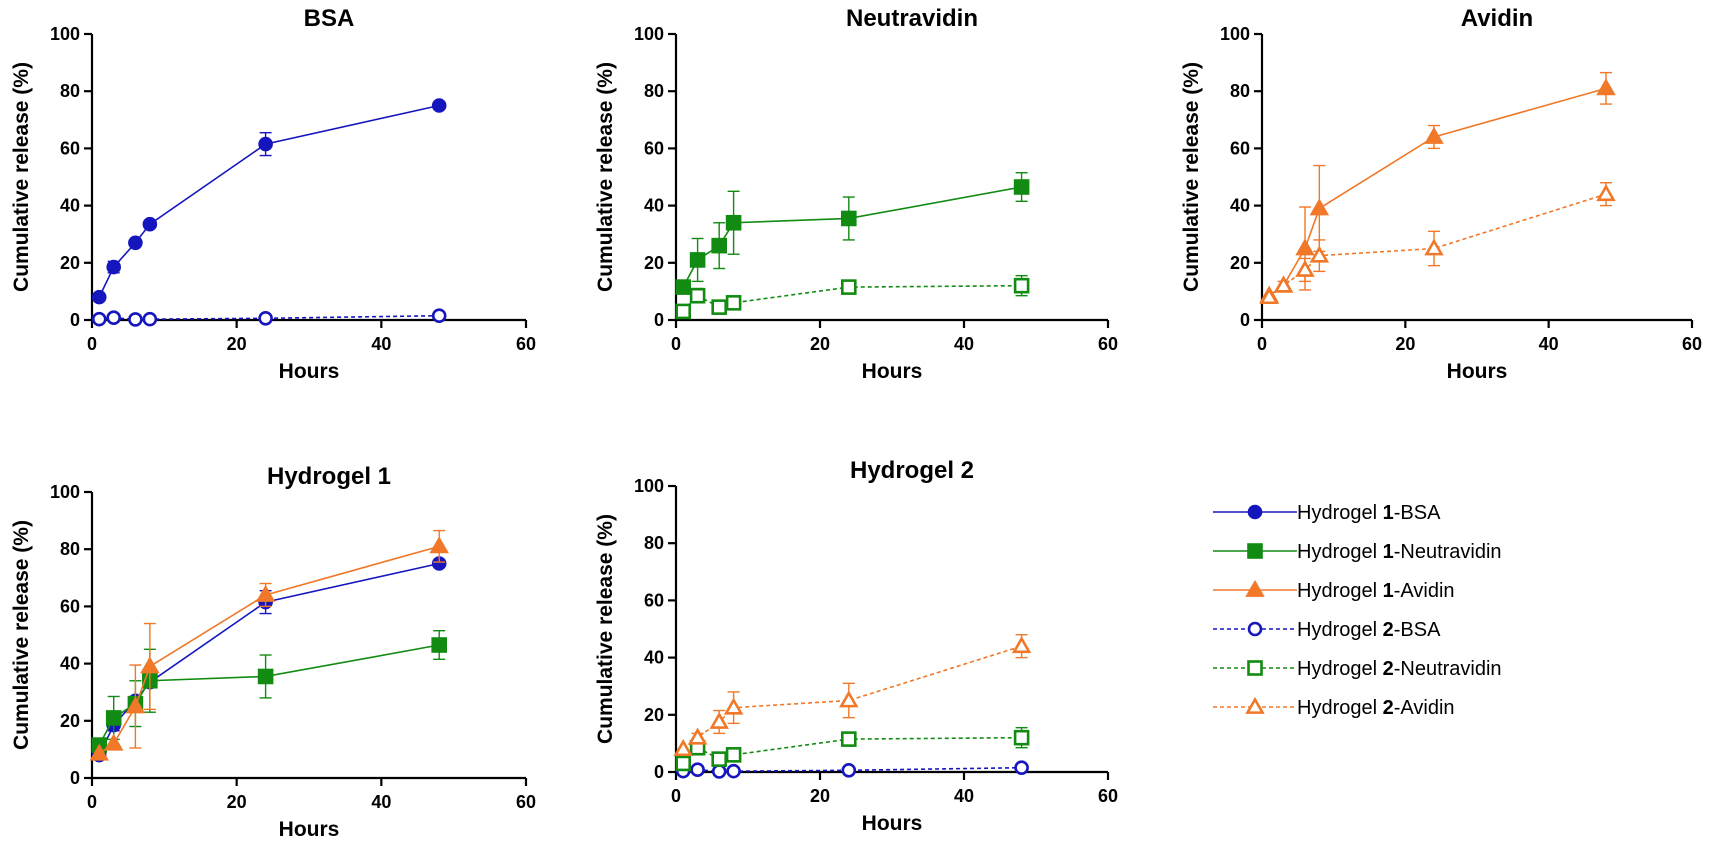  What do you see at coordinates (1399, 669) in the screenshot?
I see `legend-label: Hydrogel 2-Neutravidin` at bounding box center [1399, 669].